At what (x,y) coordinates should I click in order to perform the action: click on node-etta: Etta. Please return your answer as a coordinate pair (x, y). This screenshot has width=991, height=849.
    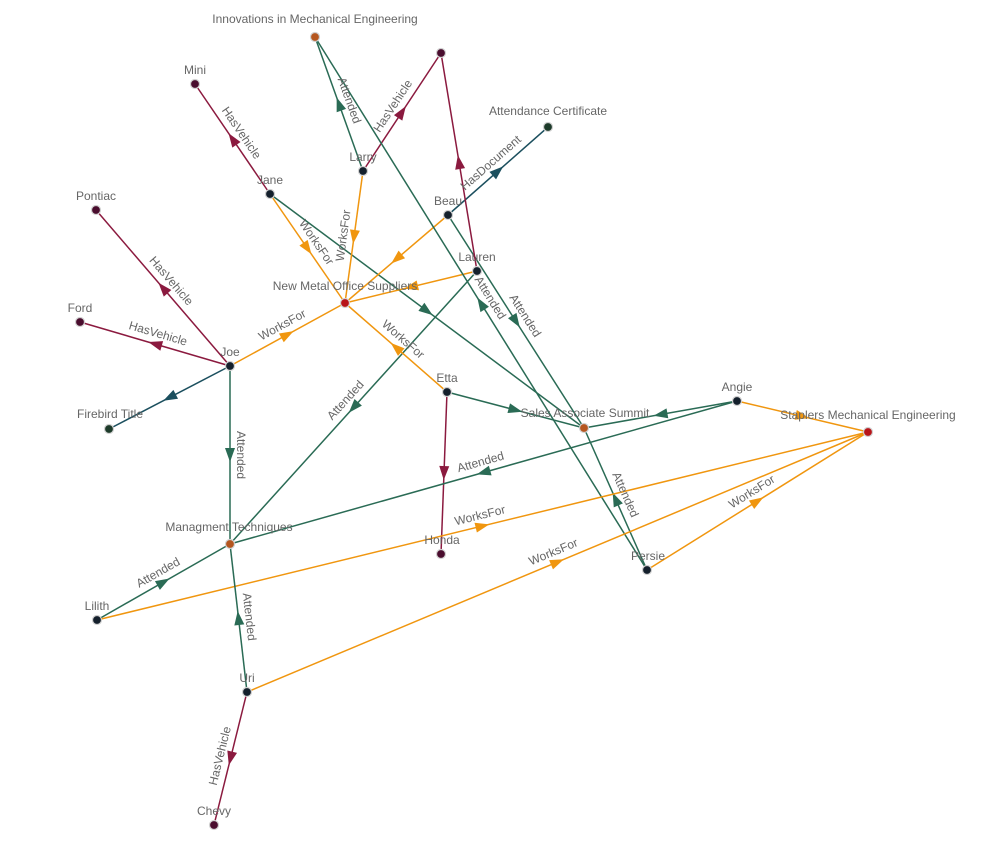
    Looking at the image, I should click on (447, 384).